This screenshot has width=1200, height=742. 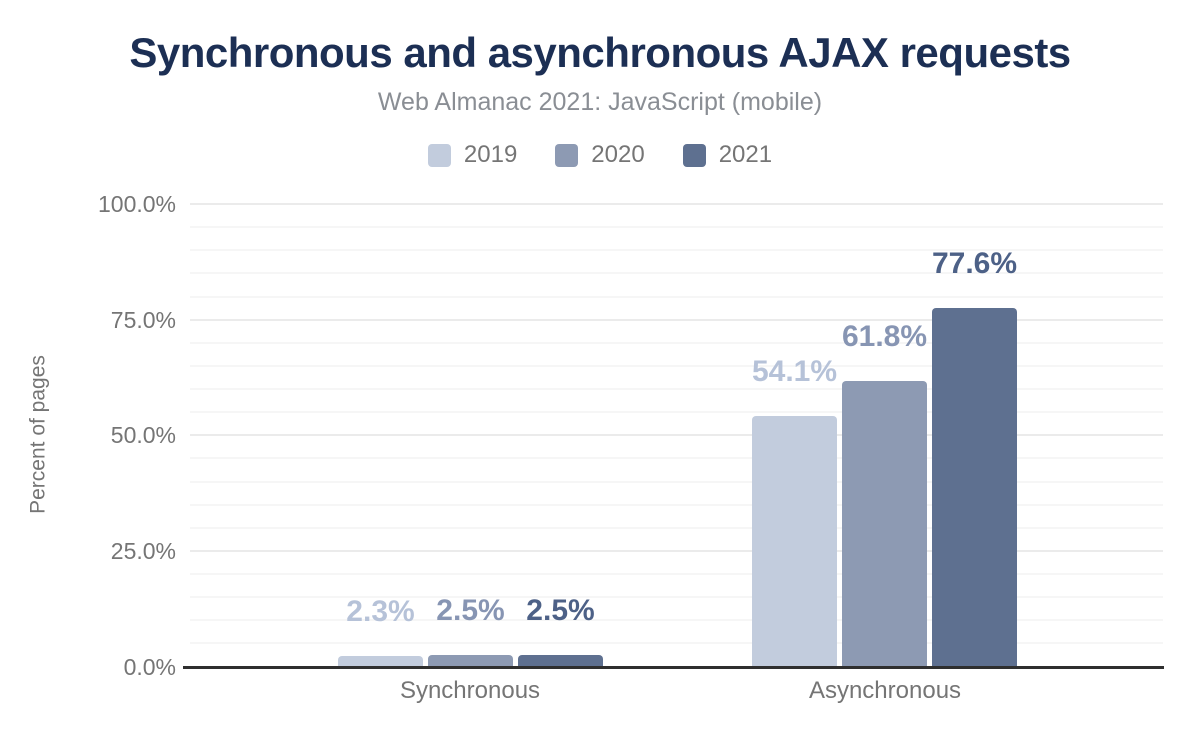 I want to click on y-tick-label-50: 50.0%, so click(x=143, y=435).